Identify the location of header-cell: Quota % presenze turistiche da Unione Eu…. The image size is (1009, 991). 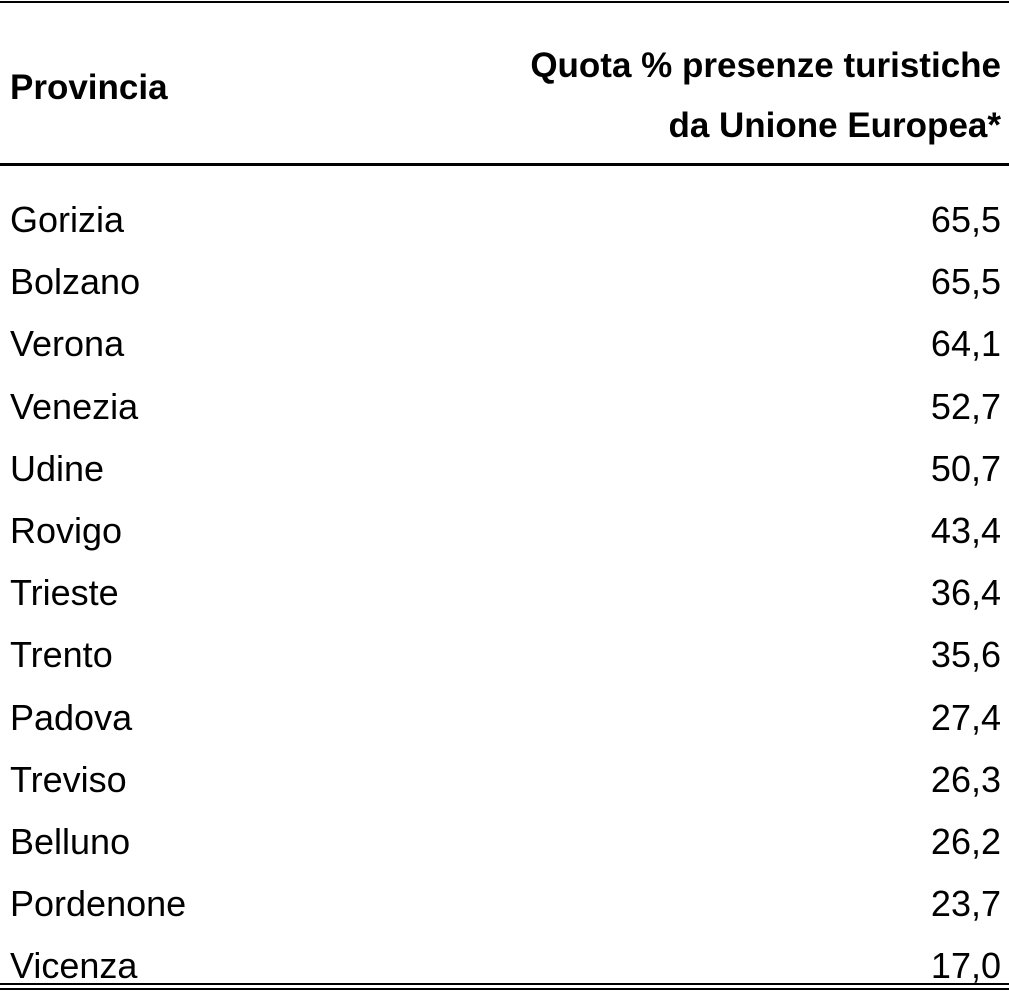
(765, 95).